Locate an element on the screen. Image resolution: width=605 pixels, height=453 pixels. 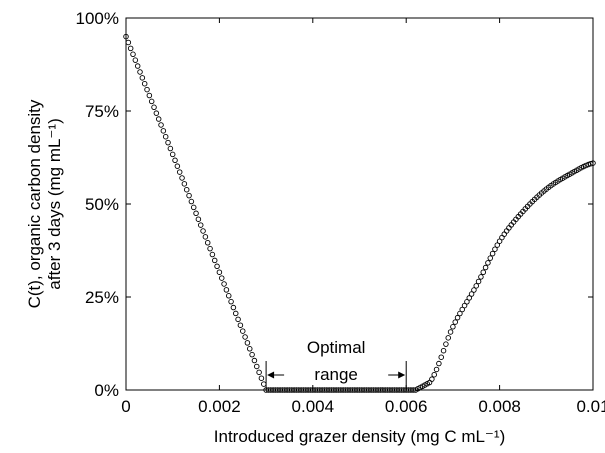
range-arrowhead-left is located at coordinates (271, 375).